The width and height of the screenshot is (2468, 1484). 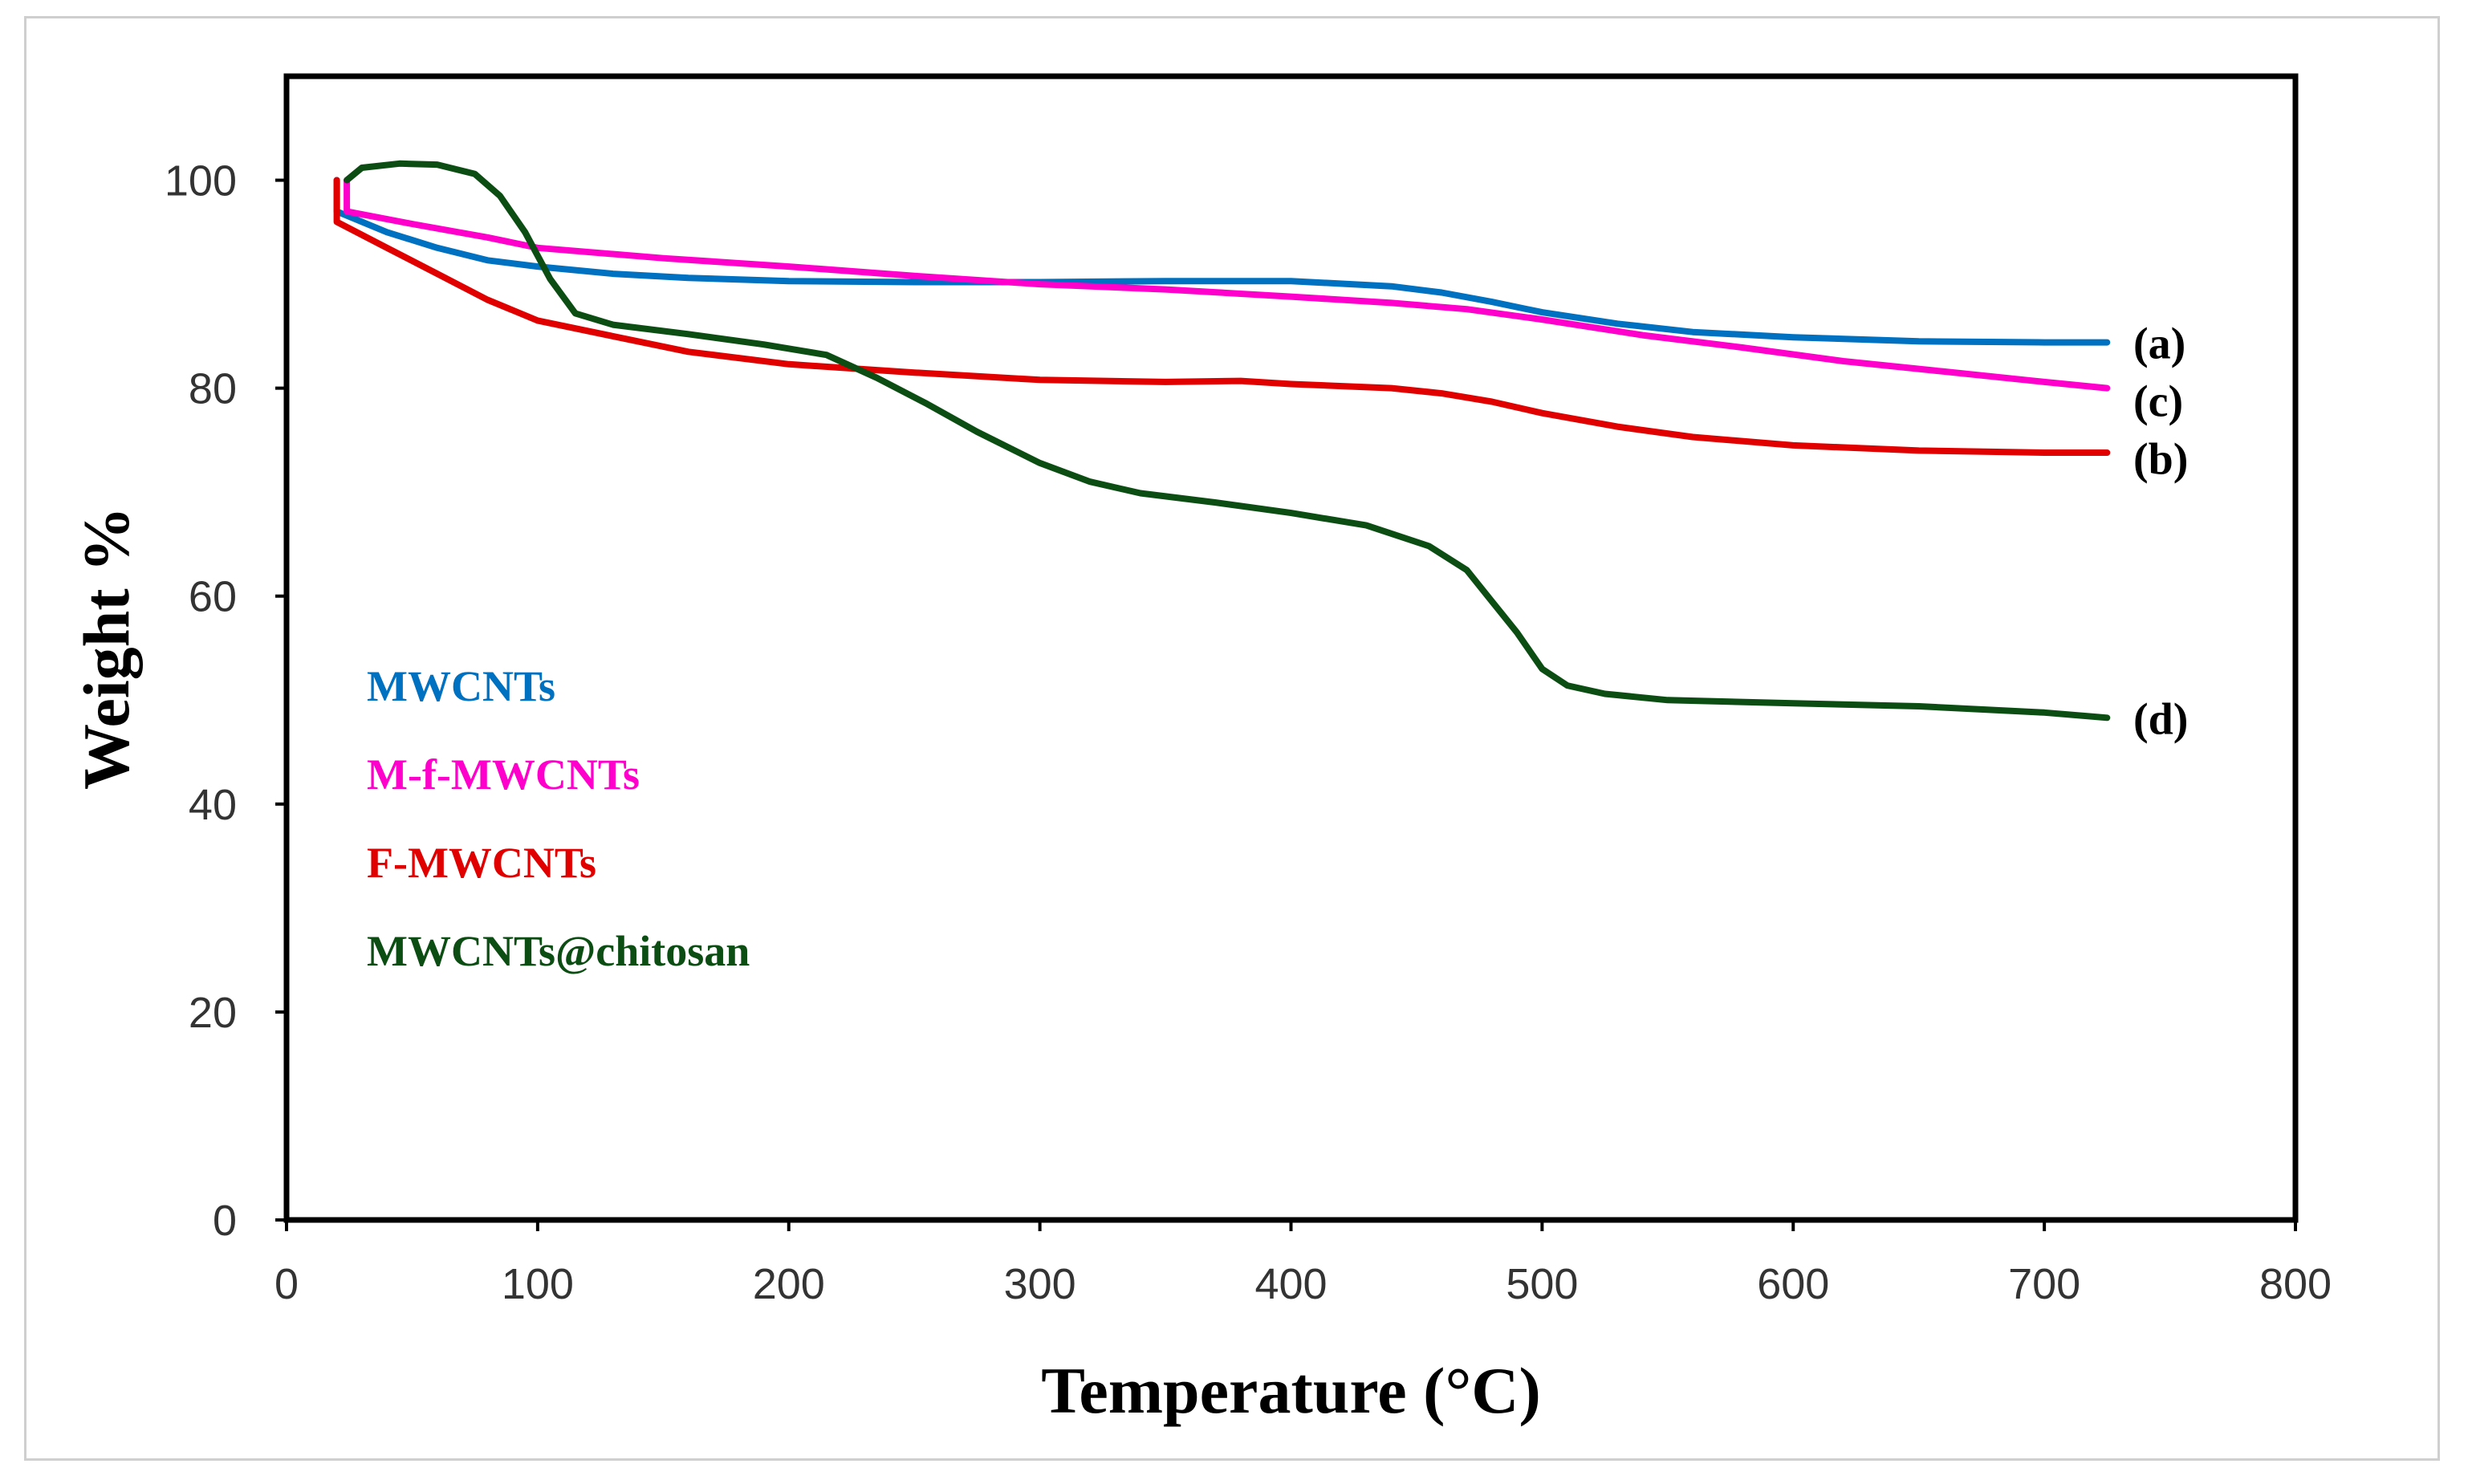 What do you see at coordinates (1793, 1284) in the screenshot?
I see `x-tick-label: 600` at bounding box center [1793, 1284].